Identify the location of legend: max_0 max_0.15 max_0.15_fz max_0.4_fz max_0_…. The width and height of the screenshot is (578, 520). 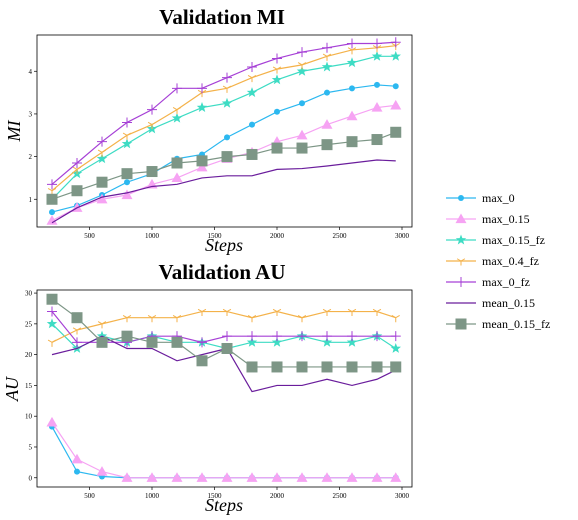
(498, 261).